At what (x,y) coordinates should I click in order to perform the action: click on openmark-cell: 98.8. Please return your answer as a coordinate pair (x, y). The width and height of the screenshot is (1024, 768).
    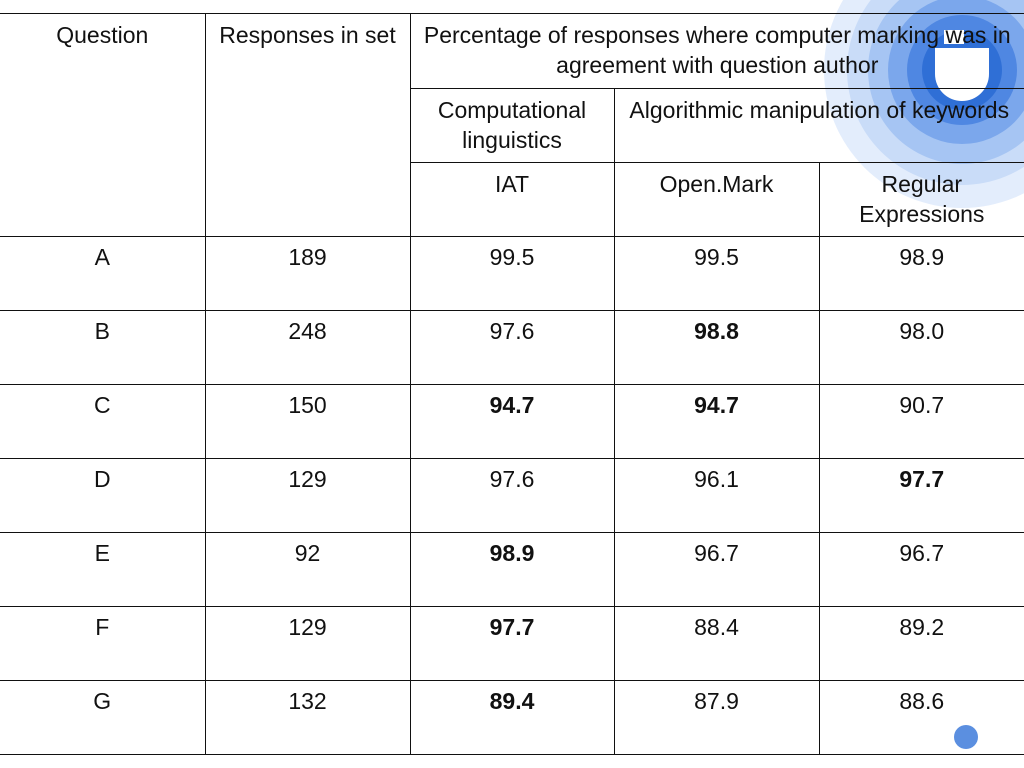
    Looking at the image, I should click on (716, 347).